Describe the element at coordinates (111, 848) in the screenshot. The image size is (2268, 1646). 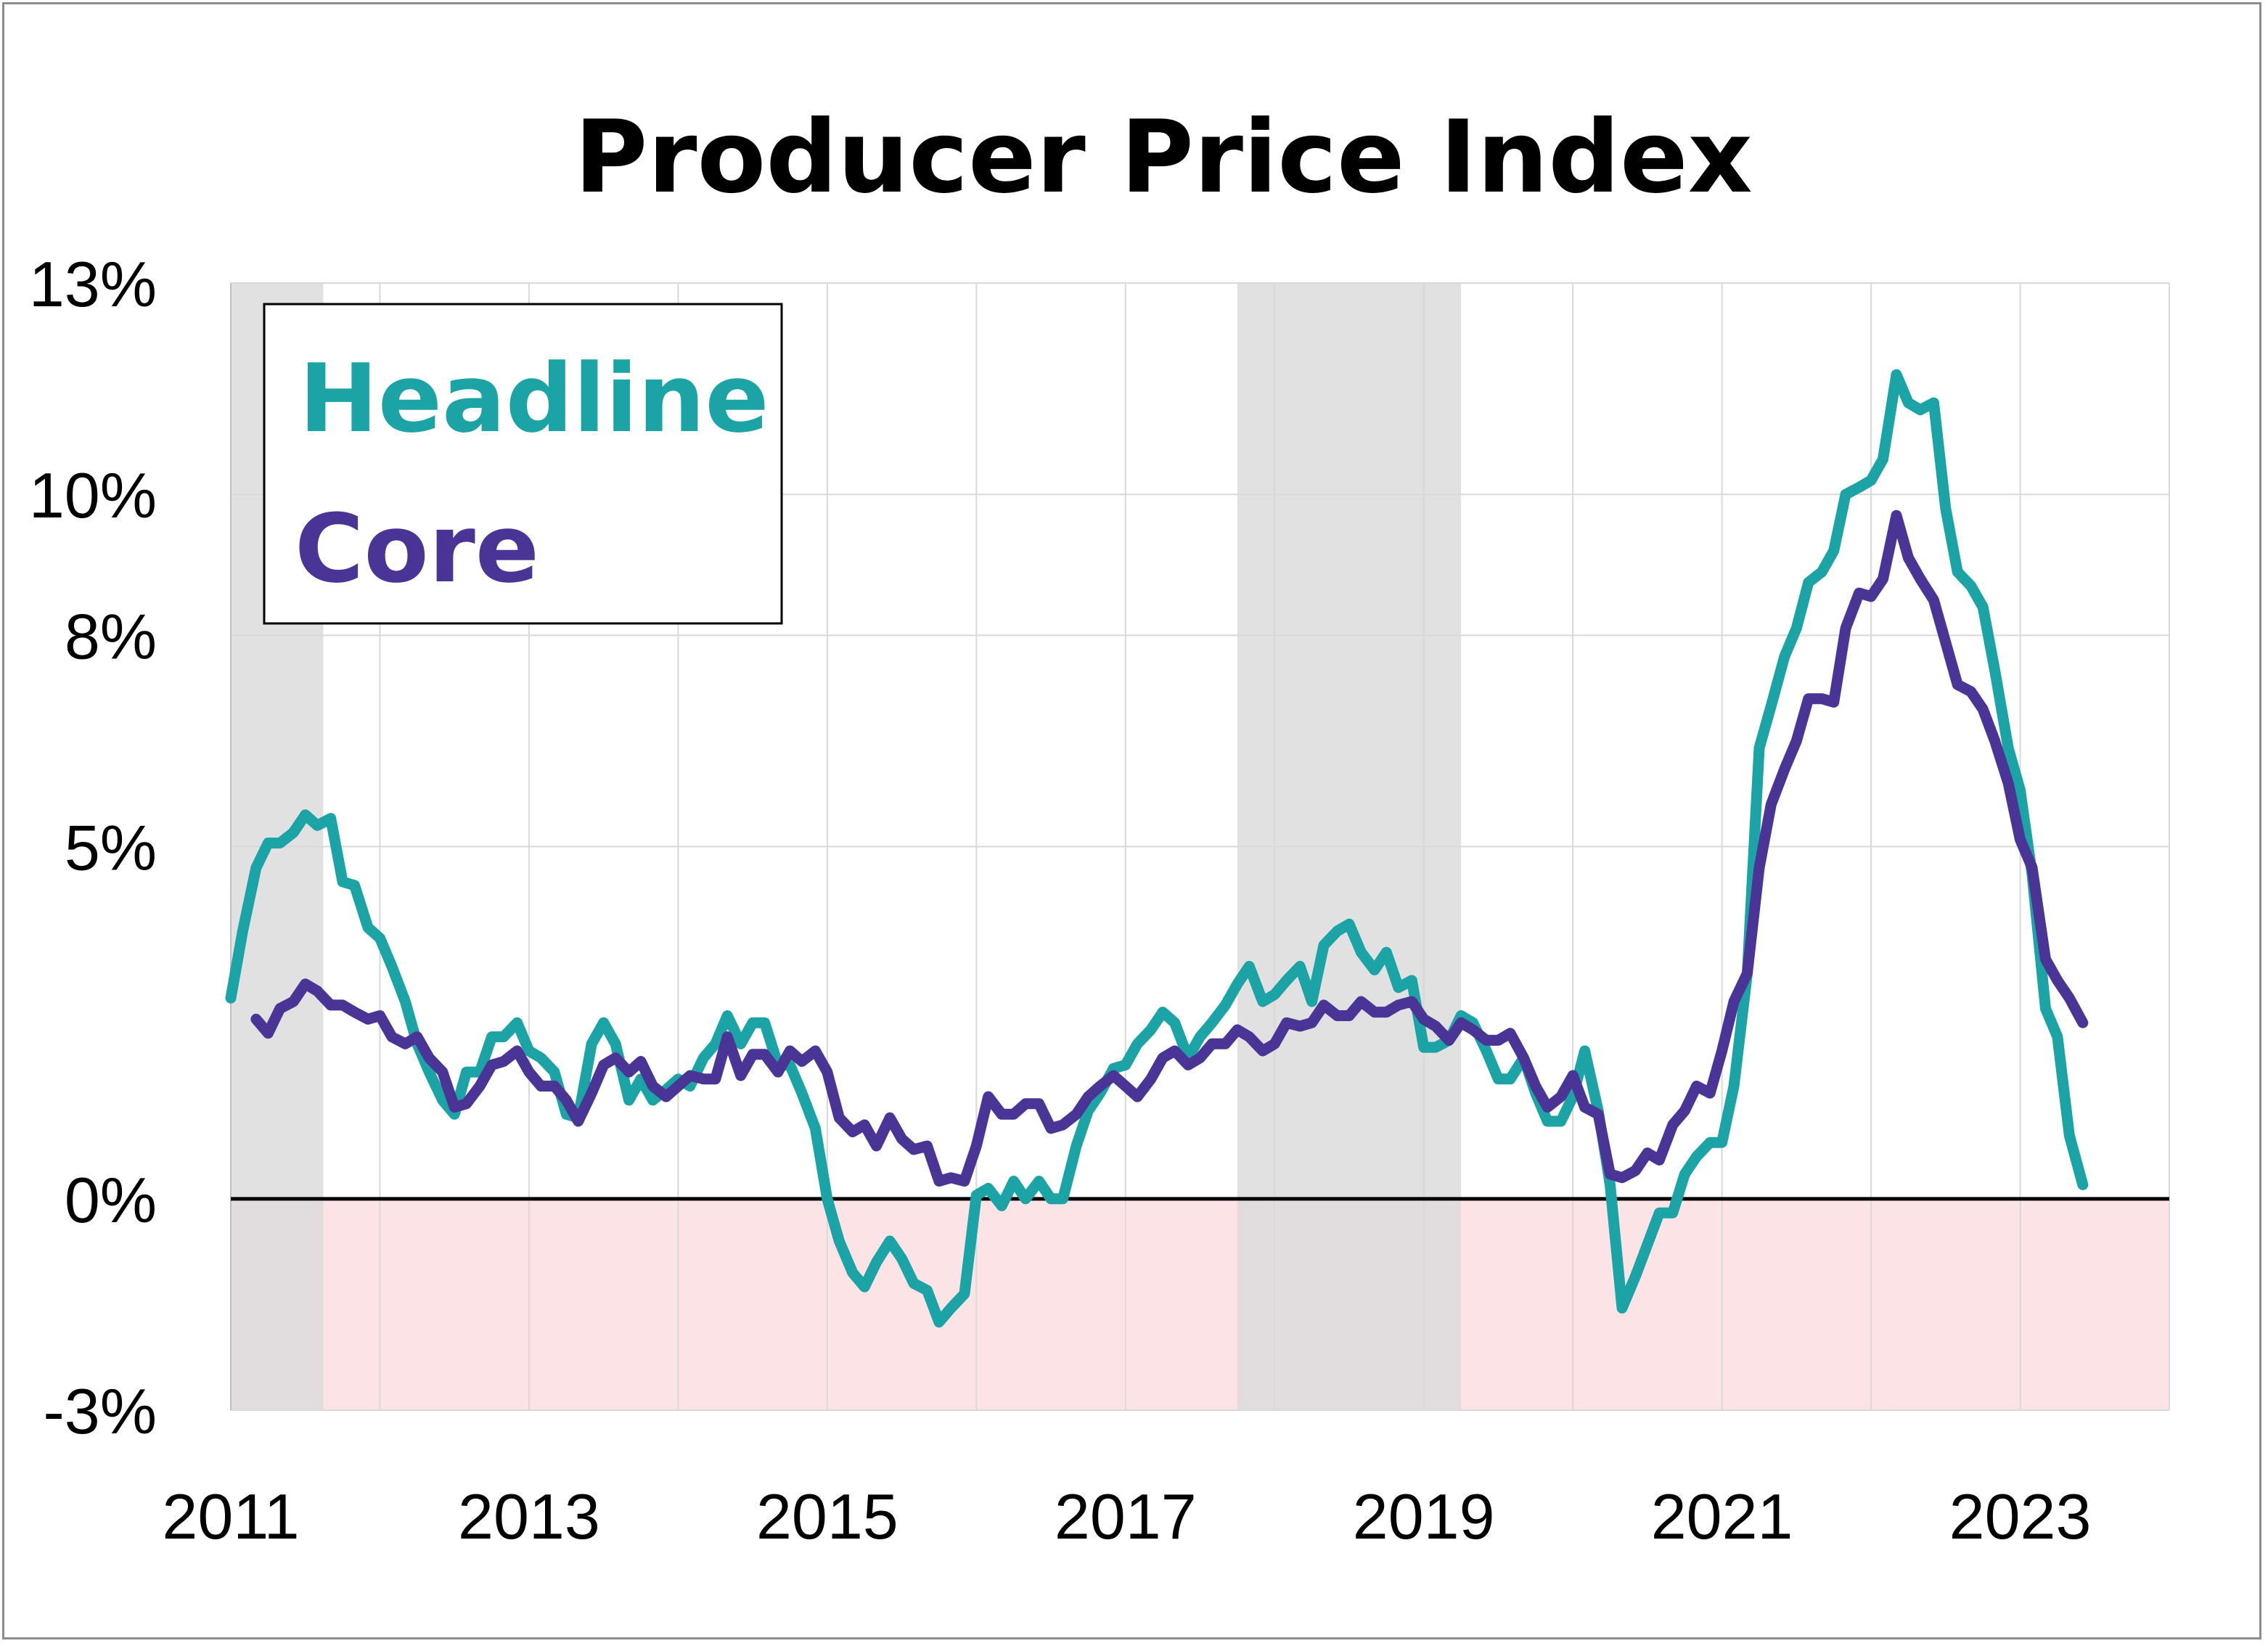
I see `y-tick-label: 5%` at that location.